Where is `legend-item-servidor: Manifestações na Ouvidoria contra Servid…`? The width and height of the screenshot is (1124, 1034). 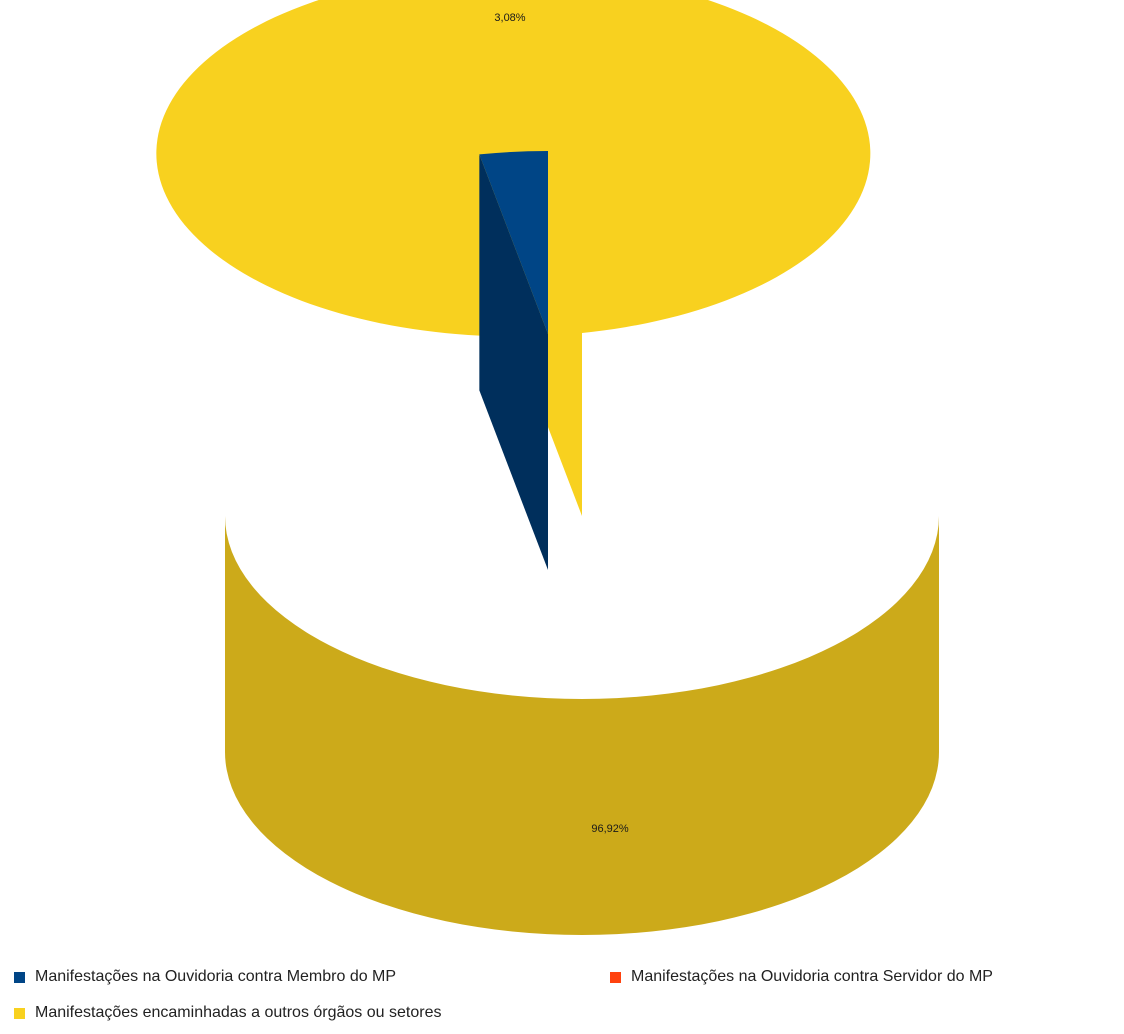 legend-item-servidor: Manifestações na Ouvidoria contra Servid… is located at coordinates (801, 977).